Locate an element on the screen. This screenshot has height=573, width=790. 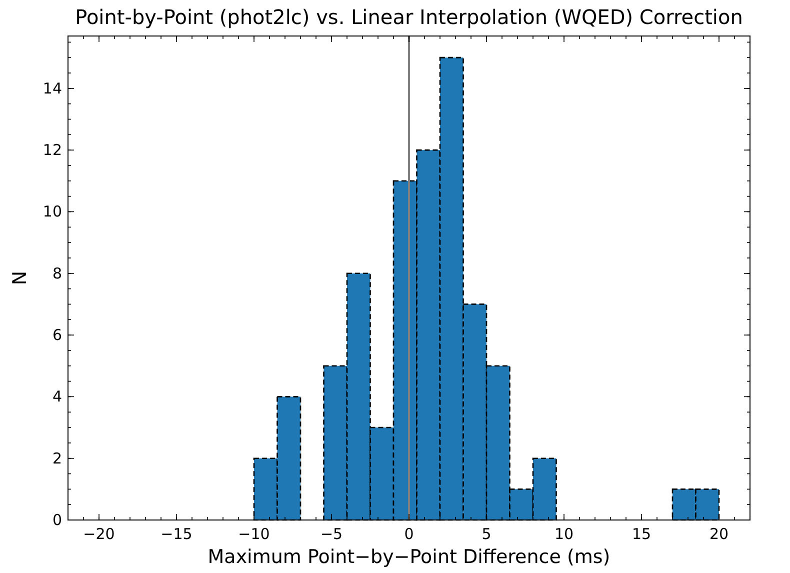
y-tick-label: 10 is located at coordinates (52, 211).